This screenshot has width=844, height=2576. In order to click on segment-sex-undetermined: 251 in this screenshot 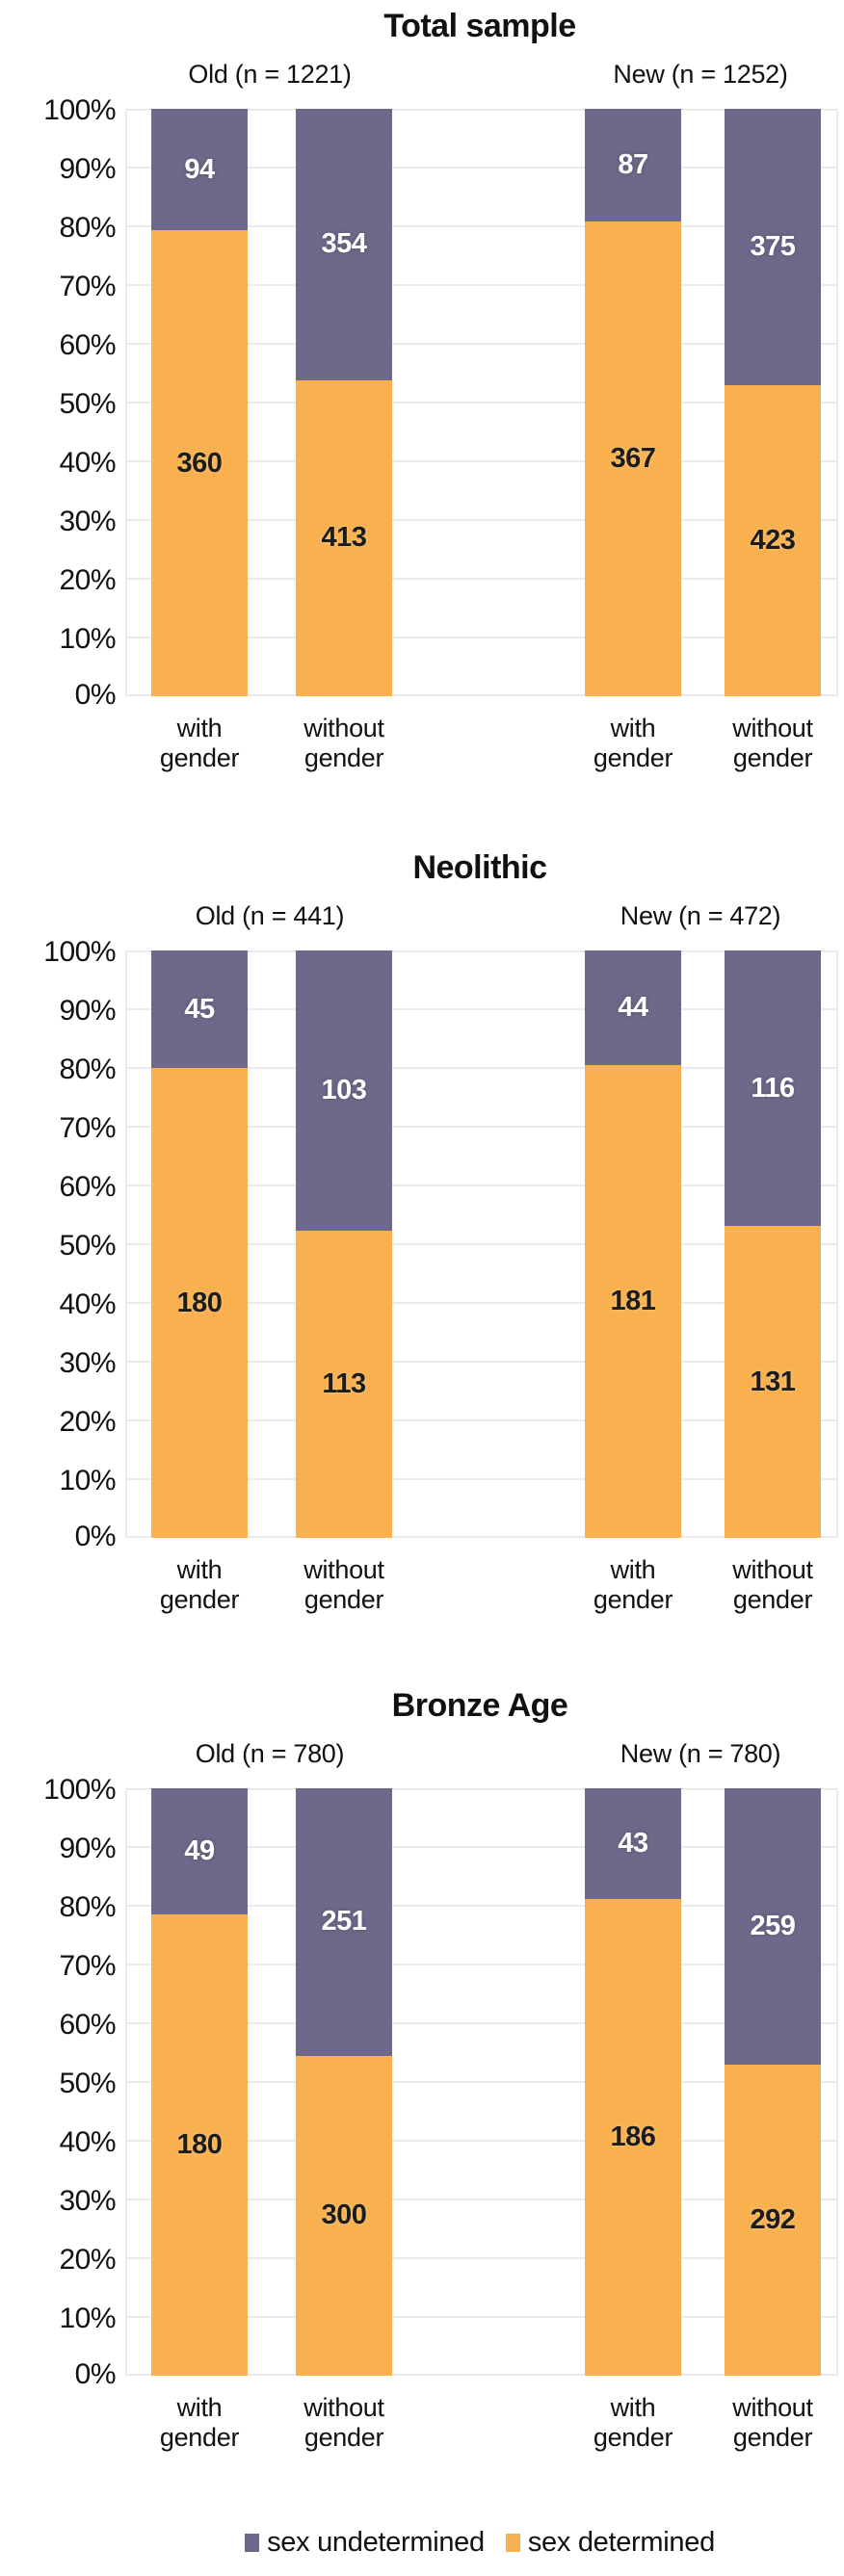, I will do `click(344, 1922)`.